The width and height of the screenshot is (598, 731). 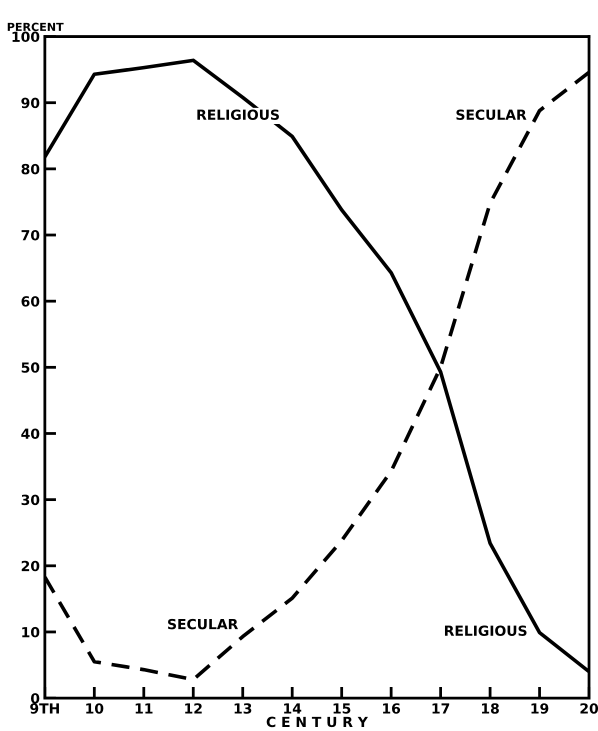 What do you see at coordinates (589, 708) in the screenshot?
I see `x-tick-label: 20` at bounding box center [589, 708].